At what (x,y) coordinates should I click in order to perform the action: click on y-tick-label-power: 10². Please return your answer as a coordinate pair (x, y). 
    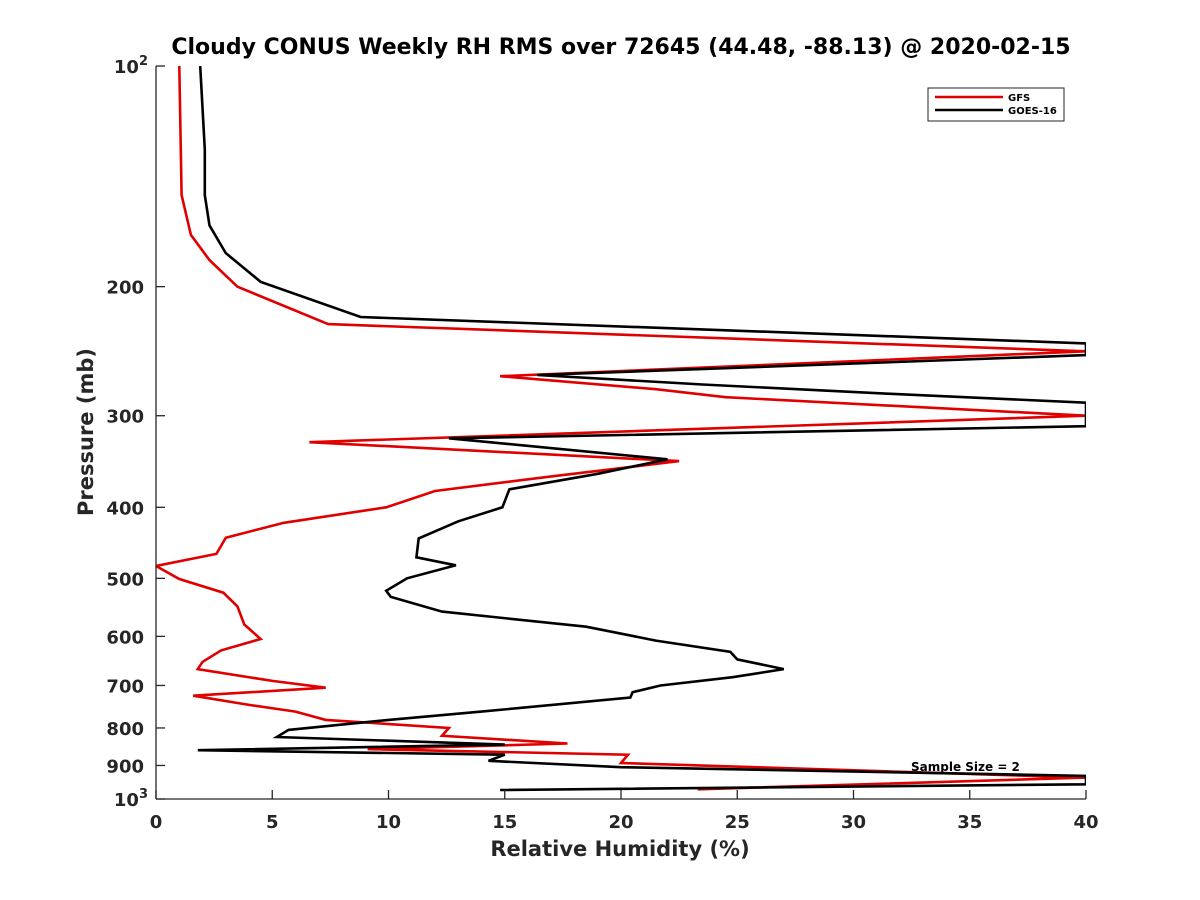
    Looking at the image, I should click on (131, 66).